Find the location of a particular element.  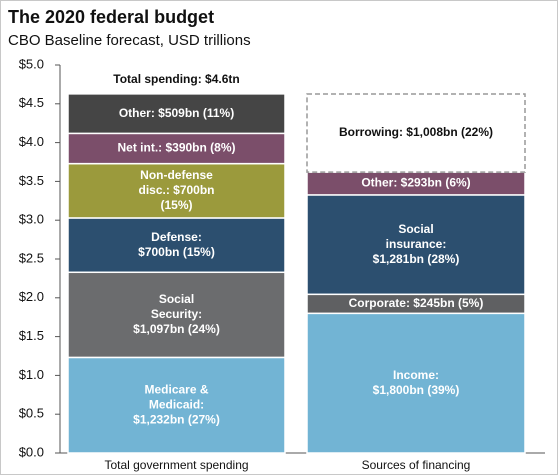

segment-label: Borrowing: $1,008bn (22%) is located at coordinates (416, 132).